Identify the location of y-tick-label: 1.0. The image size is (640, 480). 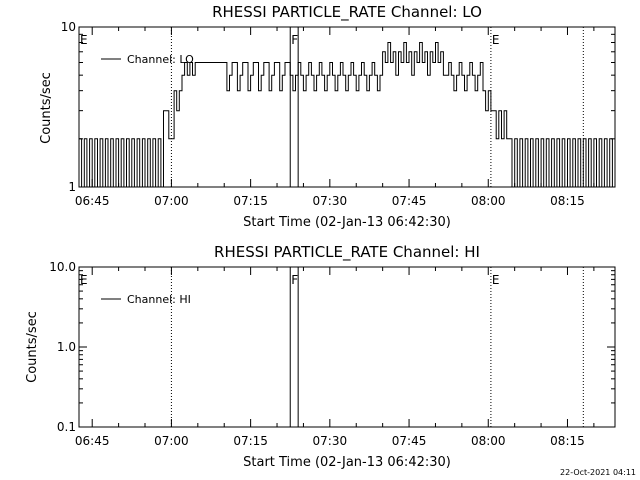
(66, 347).